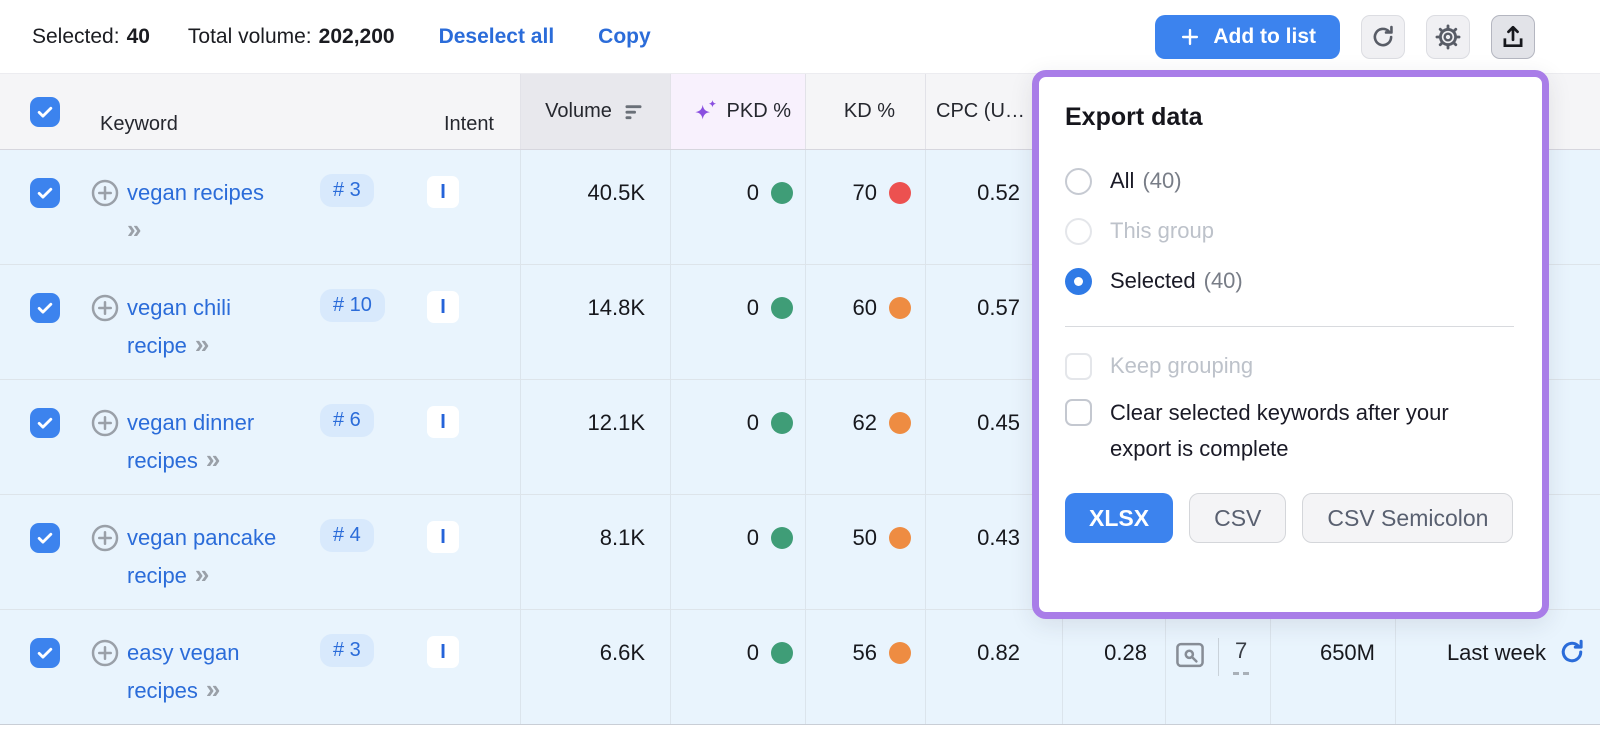  What do you see at coordinates (993, 667) in the screenshot?
I see `cpc-value: 0.82` at bounding box center [993, 667].